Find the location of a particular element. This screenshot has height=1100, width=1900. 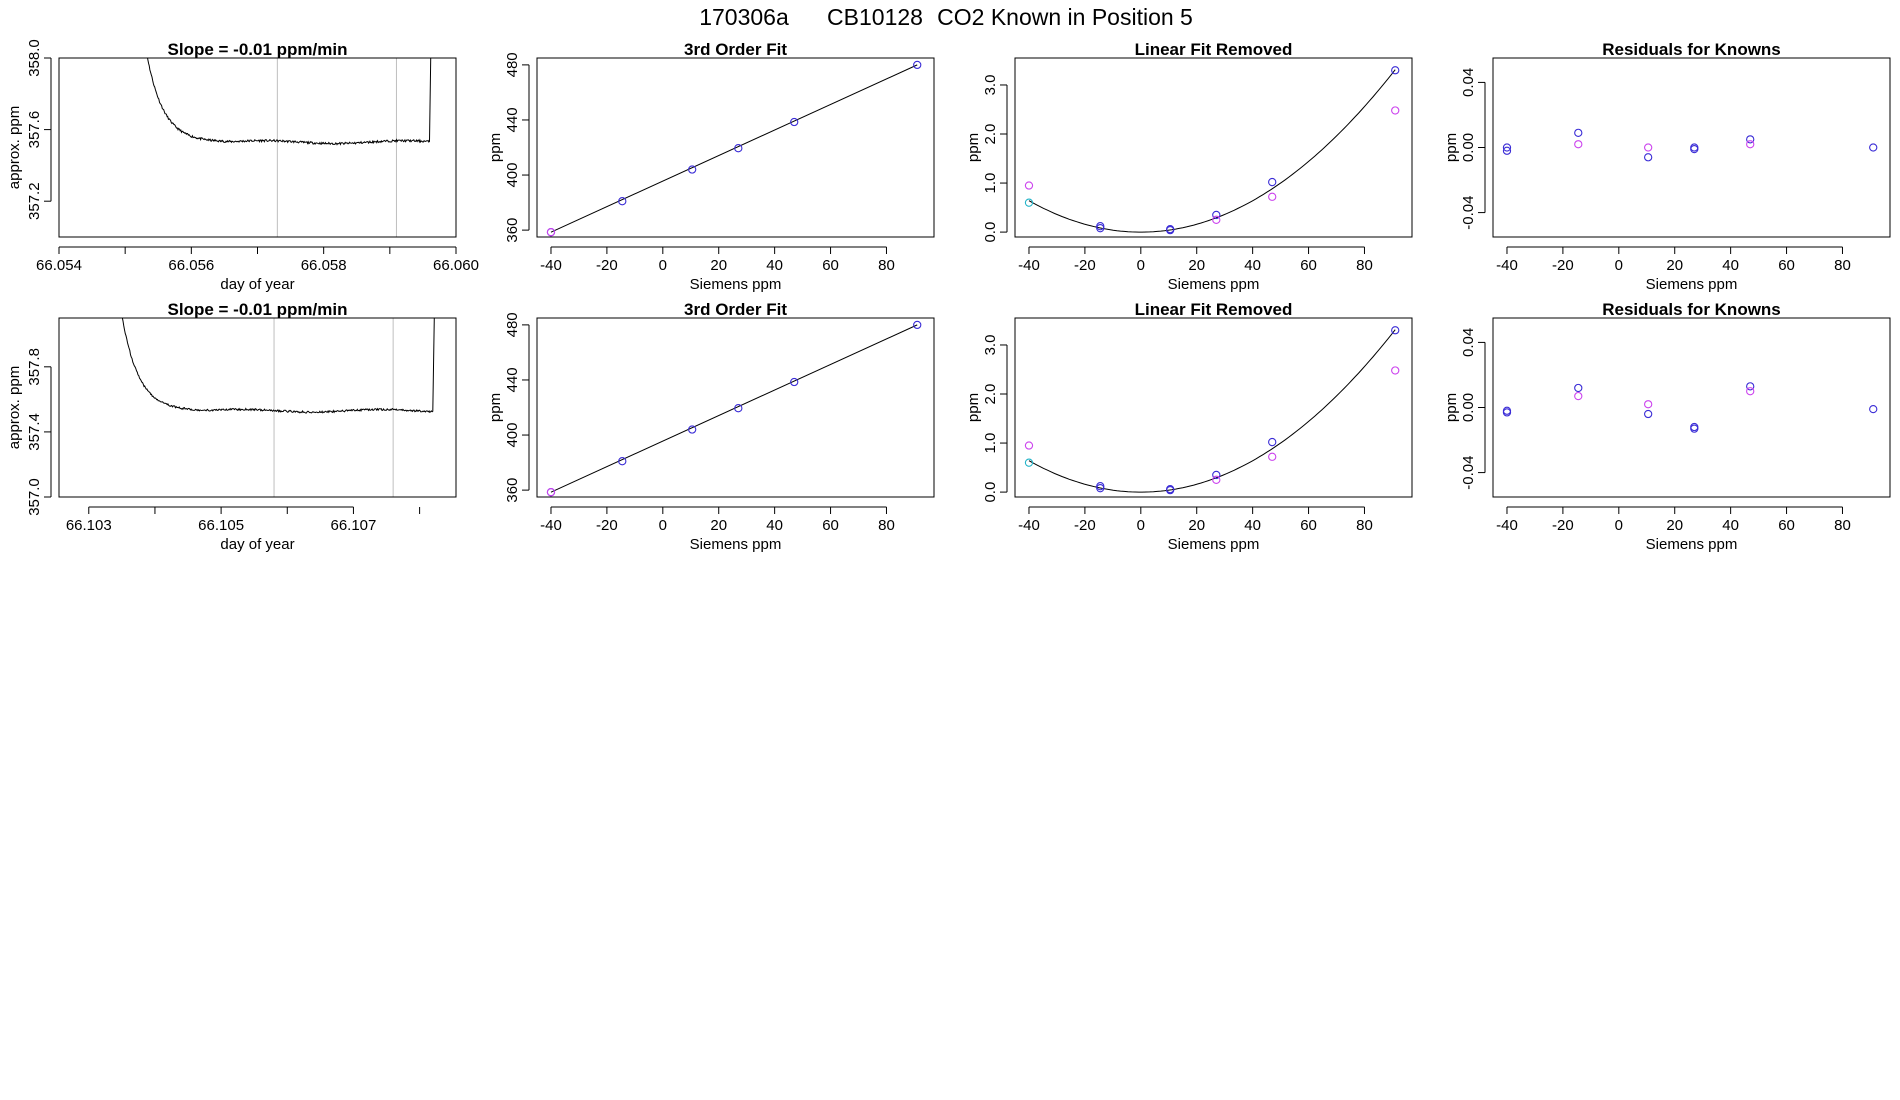

y-tick-label: 2.0 is located at coordinates (990, 394).